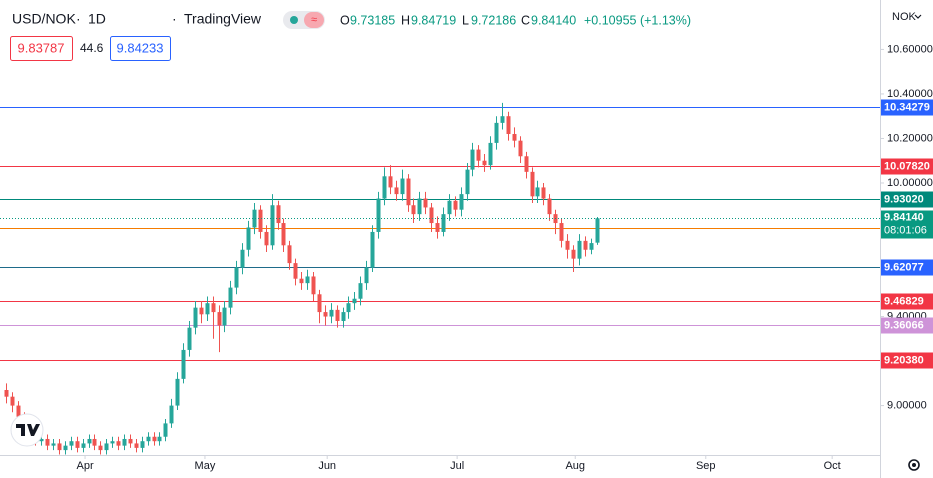 The height and width of the screenshot is (478, 933). Describe the element at coordinates (910, 49) in the screenshot. I see `y-tick-label: 10.60000` at that location.